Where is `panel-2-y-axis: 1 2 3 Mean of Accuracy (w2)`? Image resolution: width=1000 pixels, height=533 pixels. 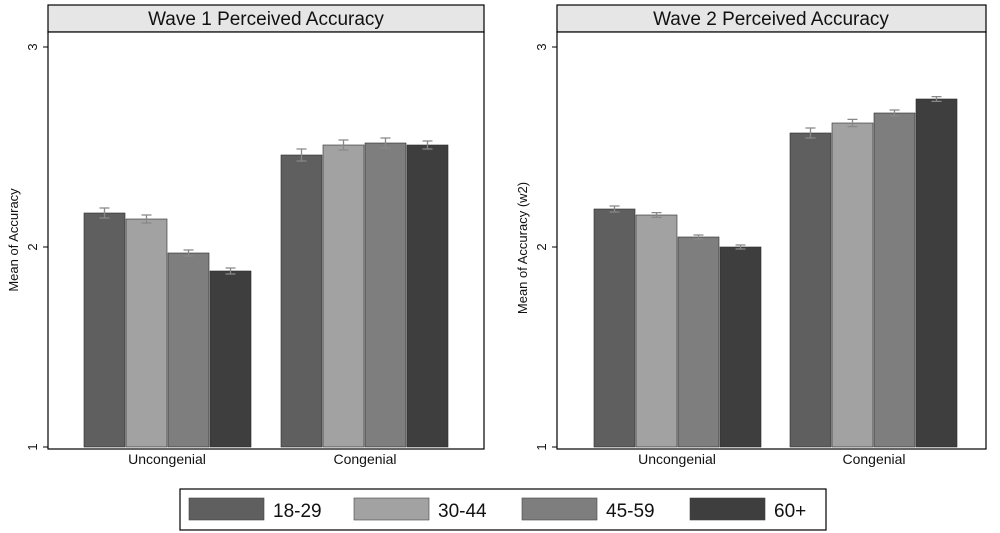 panel-2-y-axis: 1 2 3 Mean of Accuracy (w2) is located at coordinates (536, 247).